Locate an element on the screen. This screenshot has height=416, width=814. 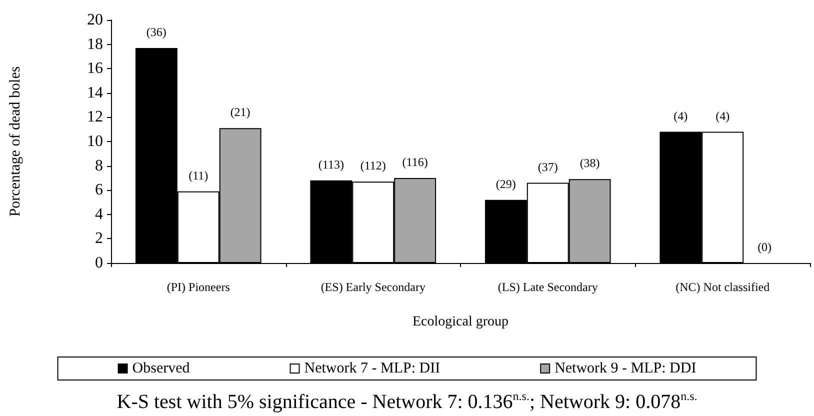
y-tick-label: 10 is located at coordinates (95, 141).